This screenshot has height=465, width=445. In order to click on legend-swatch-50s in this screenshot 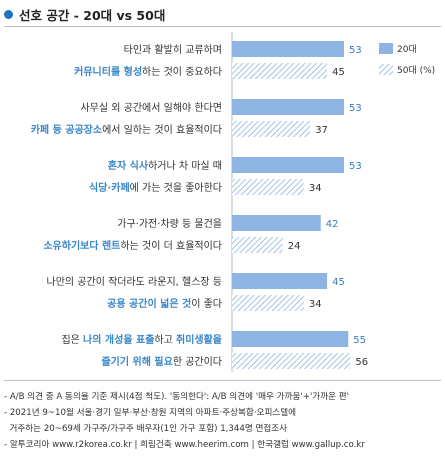, I will do `click(386, 69)`.